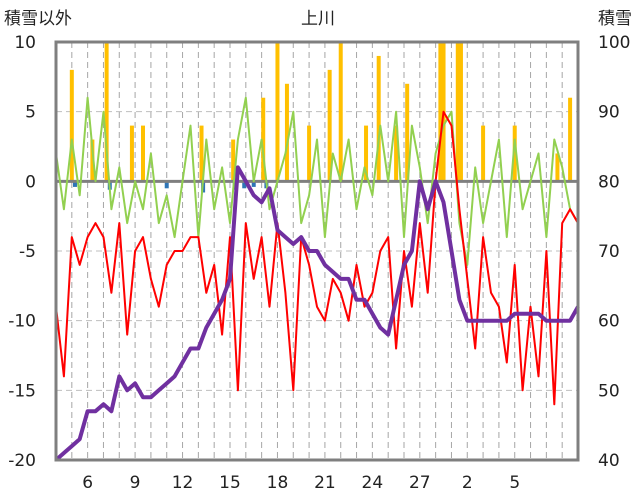  What do you see at coordinates (609, 391) in the screenshot?
I see `right-tick-label: 50` at bounding box center [609, 391].